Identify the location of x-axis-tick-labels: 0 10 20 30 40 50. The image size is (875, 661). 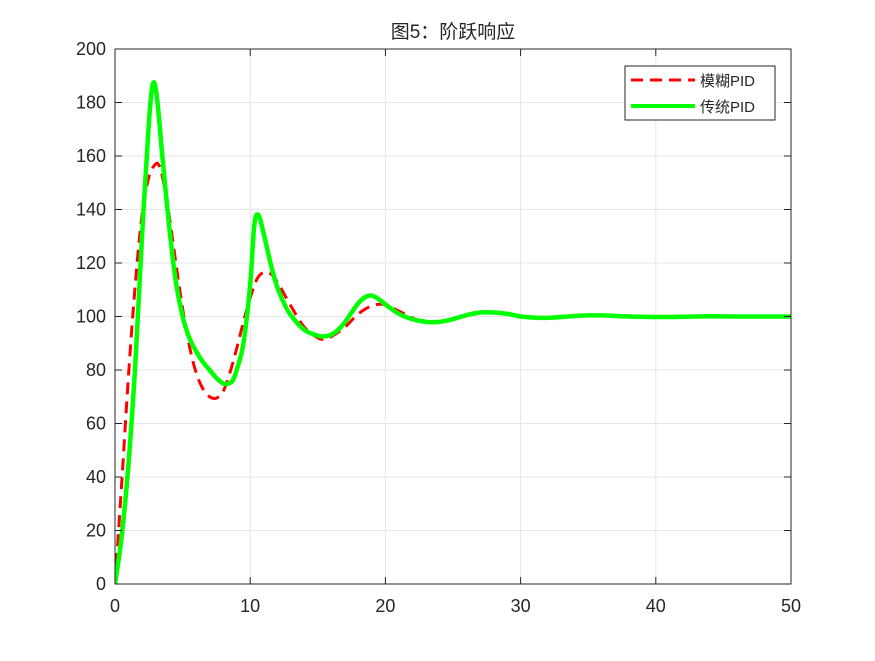
(455, 606).